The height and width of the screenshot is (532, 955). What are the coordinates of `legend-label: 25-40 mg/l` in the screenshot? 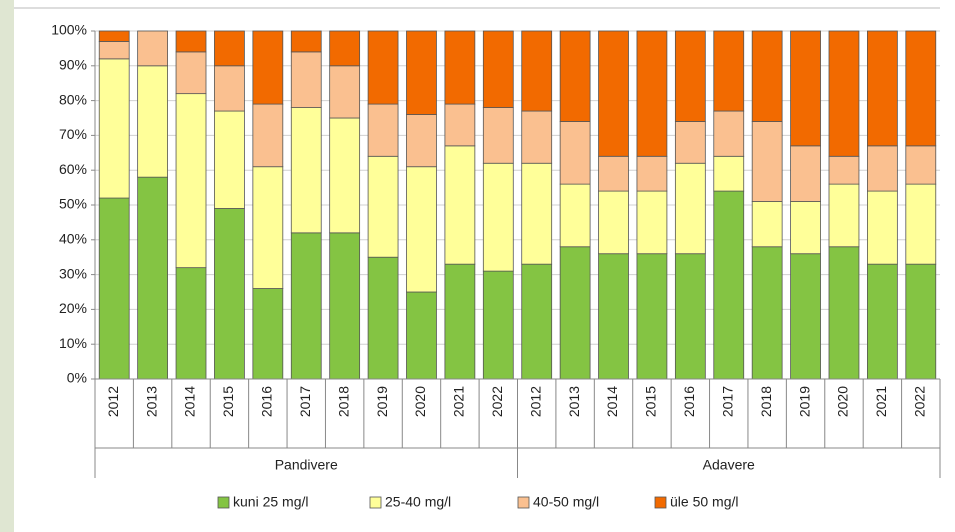 It's located at (418, 502).